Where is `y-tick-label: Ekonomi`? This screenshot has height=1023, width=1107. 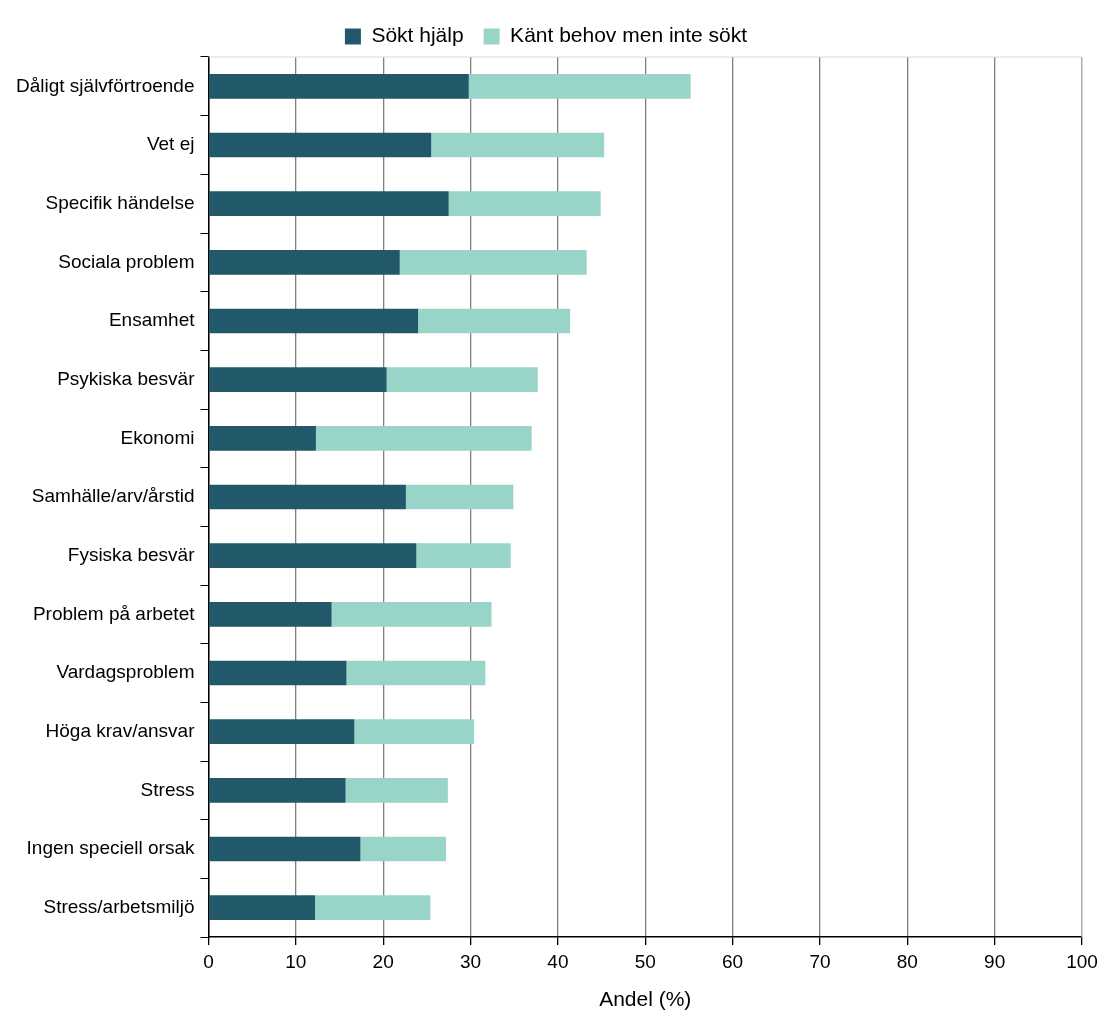
y-tick-label: Ekonomi is located at coordinates (157, 437).